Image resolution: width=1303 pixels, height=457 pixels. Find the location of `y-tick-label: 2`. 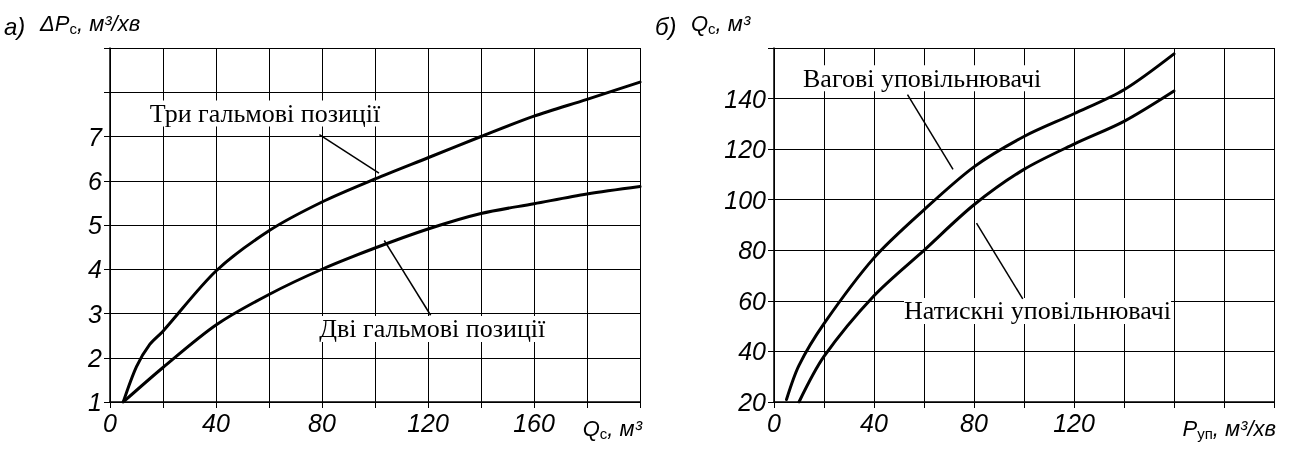

y-tick-label: 2 is located at coordinates (95, 357).